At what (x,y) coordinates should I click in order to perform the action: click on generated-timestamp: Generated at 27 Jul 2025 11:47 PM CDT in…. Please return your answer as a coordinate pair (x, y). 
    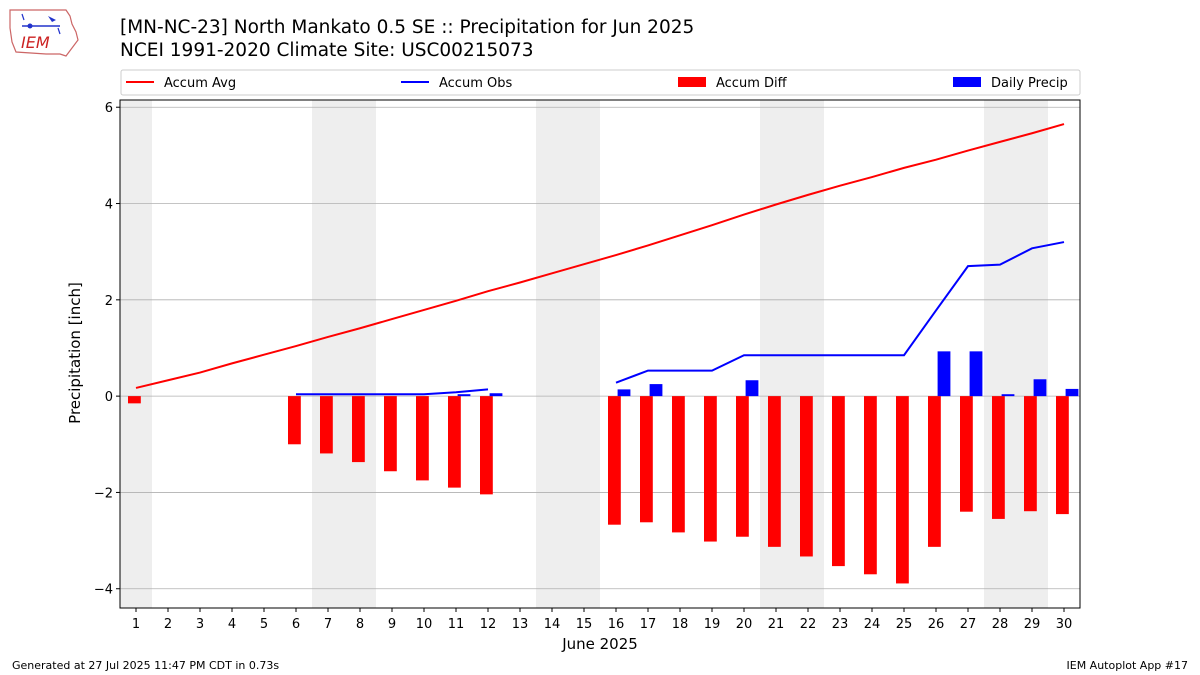
    Looking at the image, I should click on (146, 665).